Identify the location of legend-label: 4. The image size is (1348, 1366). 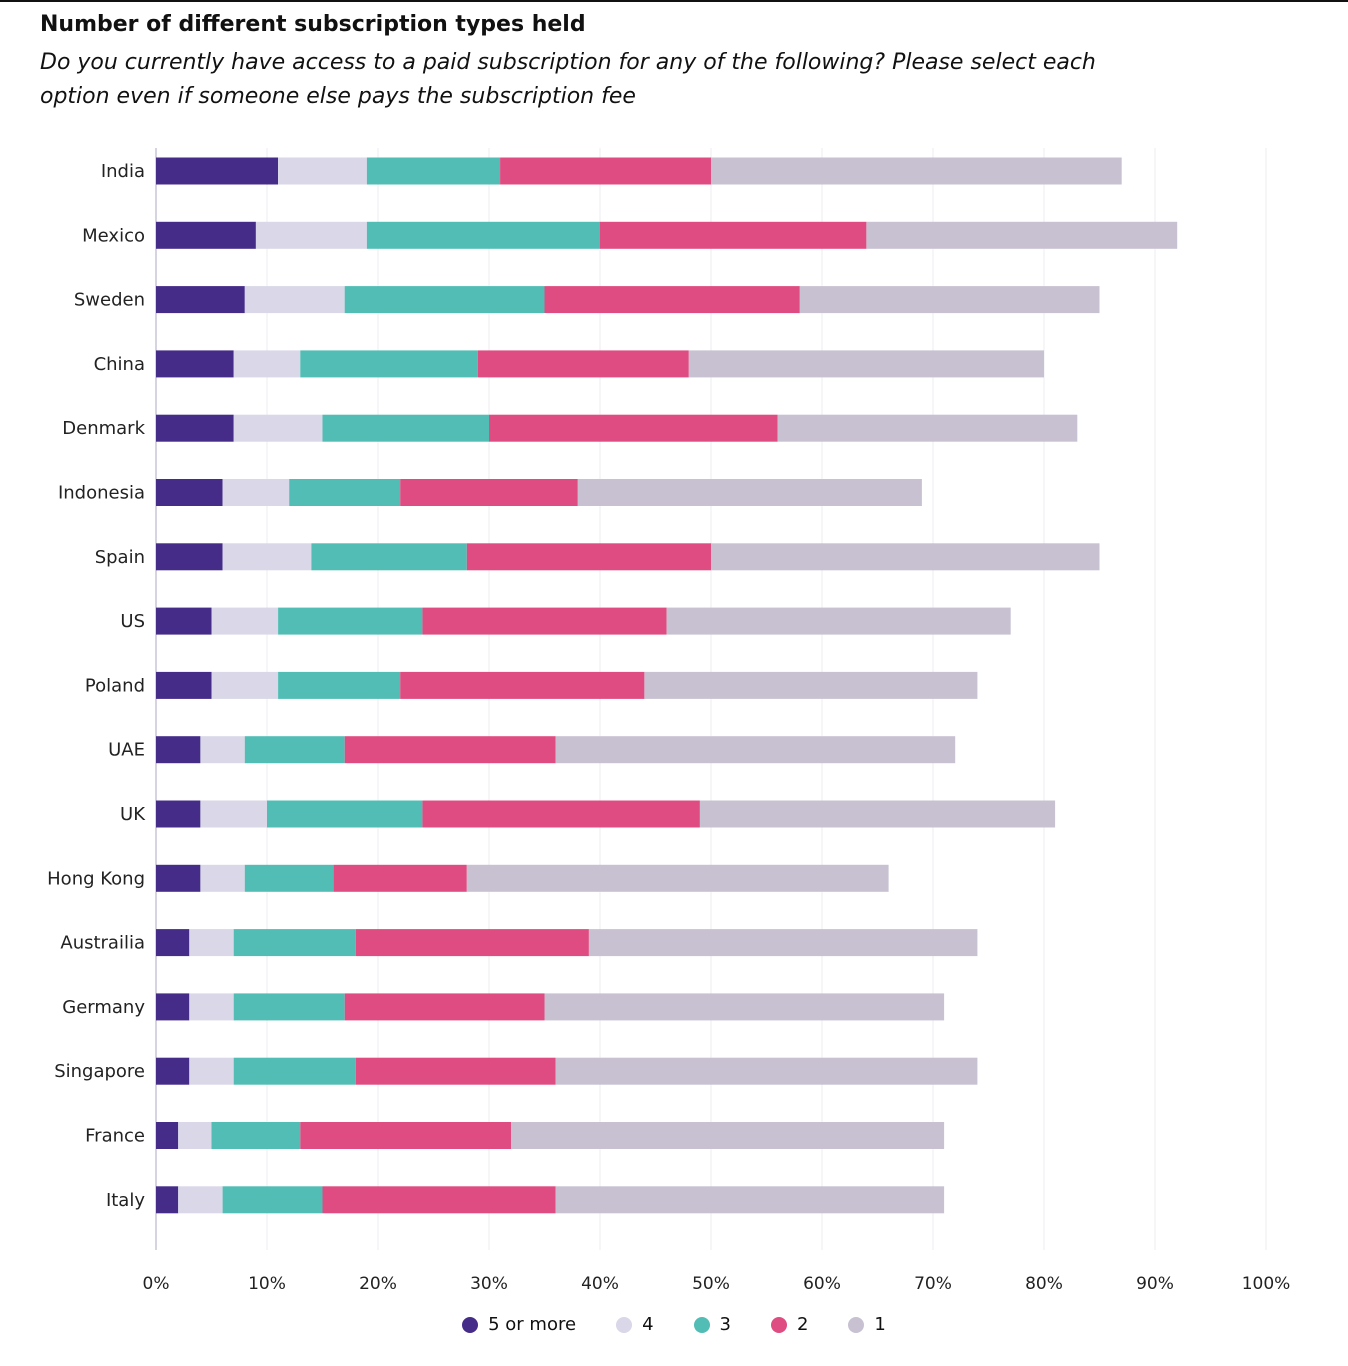
(648, 1324).